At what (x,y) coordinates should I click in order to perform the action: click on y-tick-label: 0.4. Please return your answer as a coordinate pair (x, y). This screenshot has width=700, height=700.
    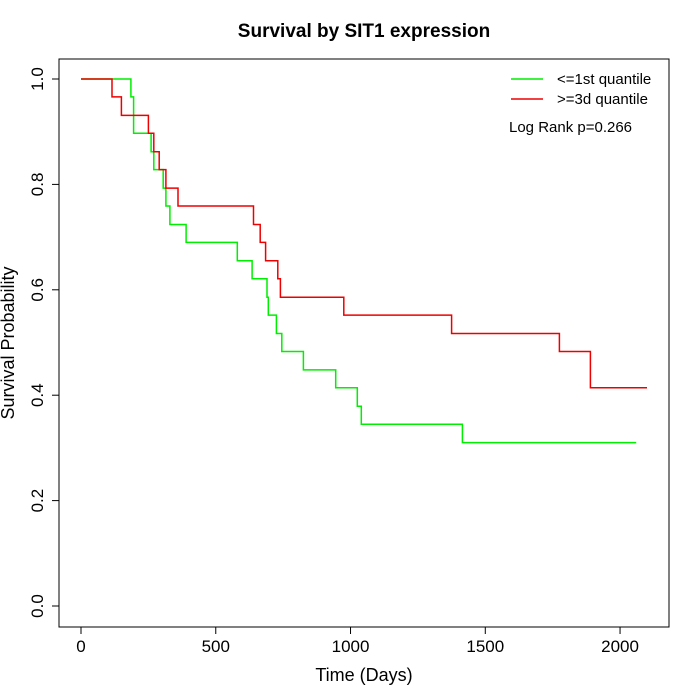
    Looking at the image, I should click on (37, 395).